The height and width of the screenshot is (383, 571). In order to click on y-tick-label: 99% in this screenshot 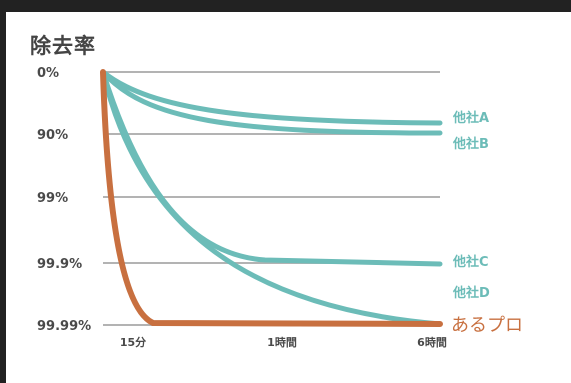, I will do `click(52, 198)`.